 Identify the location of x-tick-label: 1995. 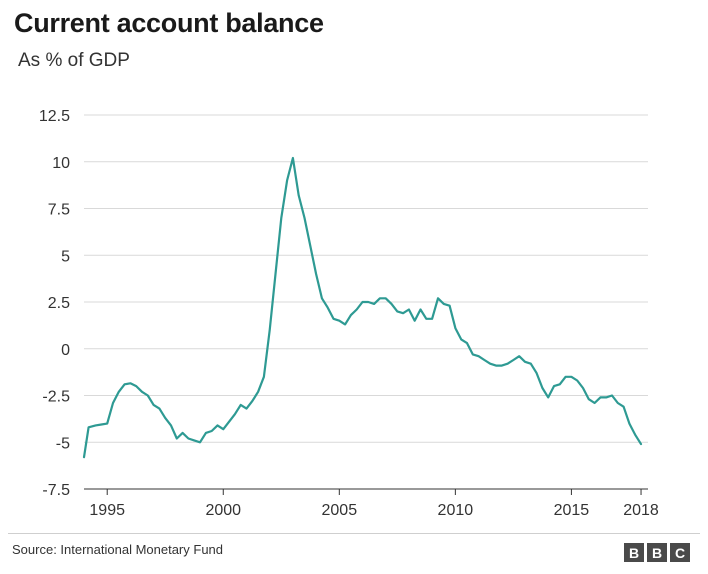
(107, 510).